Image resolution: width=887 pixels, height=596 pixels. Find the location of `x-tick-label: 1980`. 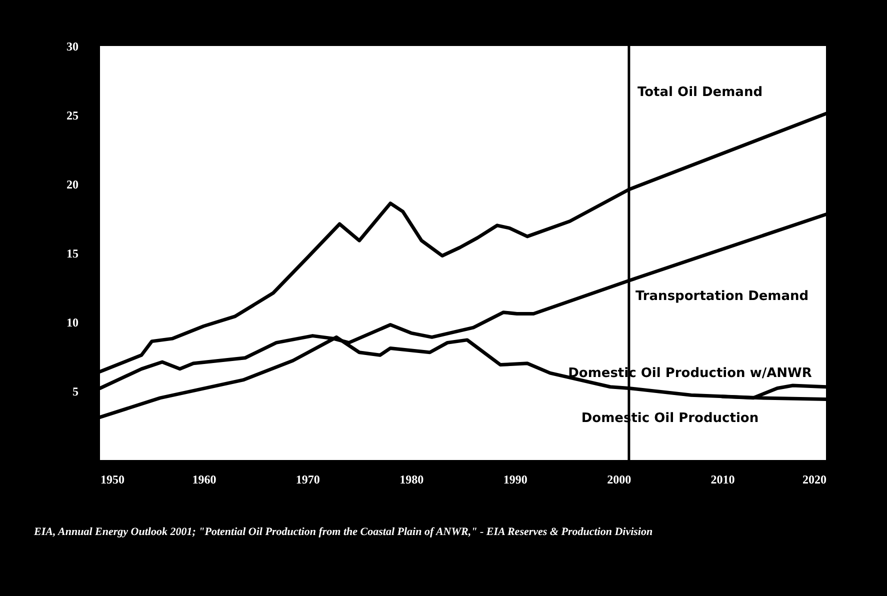

x-tick-label: 1980 is located at coordinates (412, 479).